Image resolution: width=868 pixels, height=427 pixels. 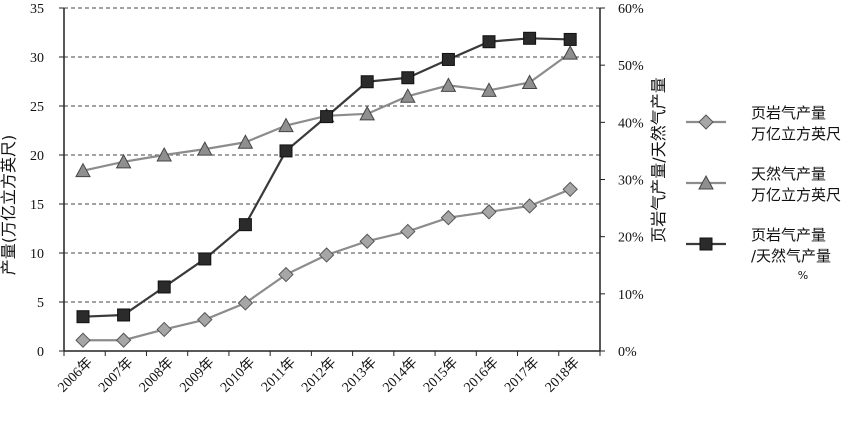 I want to click on legend-label: %, so click(x=803, y=275).